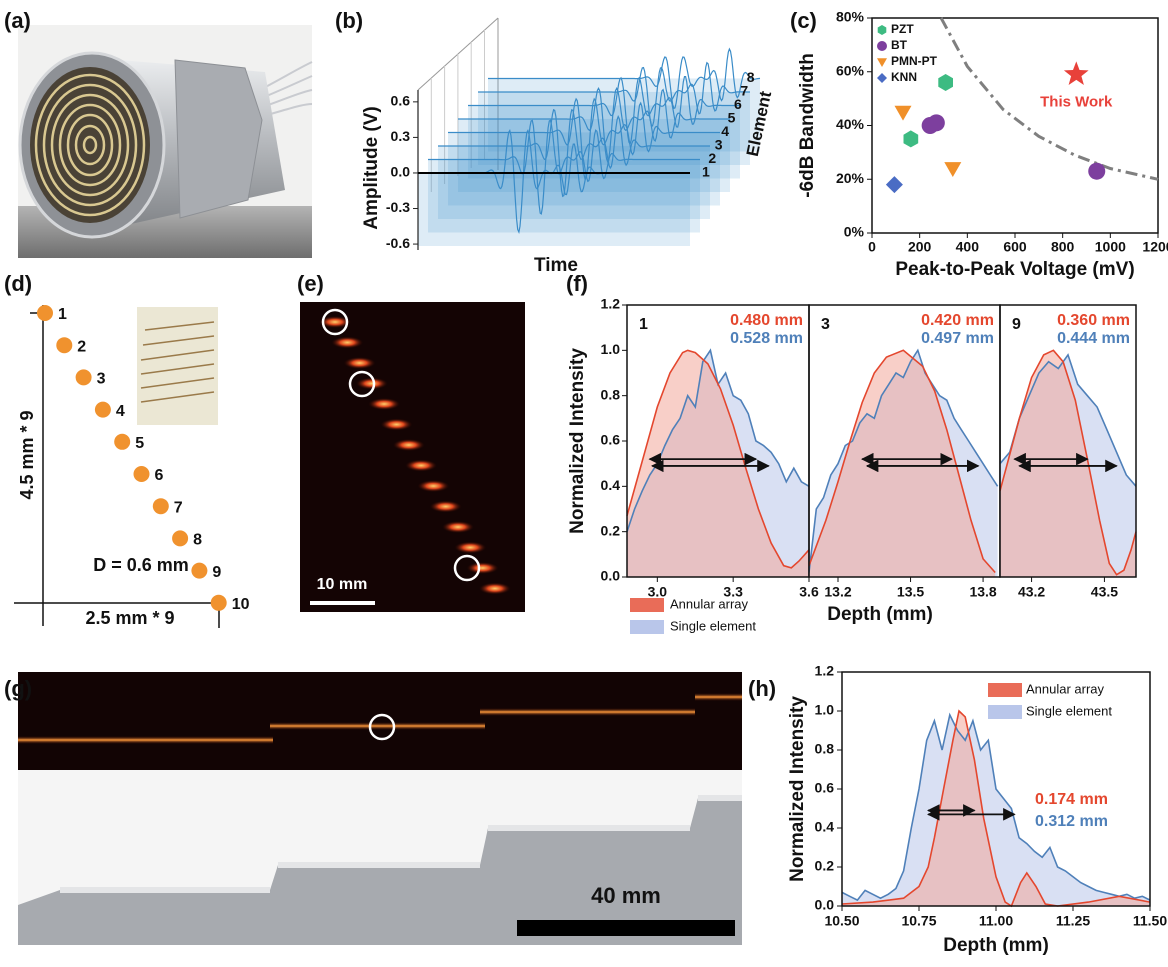 The width and height of the screenshot is (1168, 967). What do you see at coordinates (564, 196) in the screenshot?
I see `element-plane` at bounding box center [564, 196].